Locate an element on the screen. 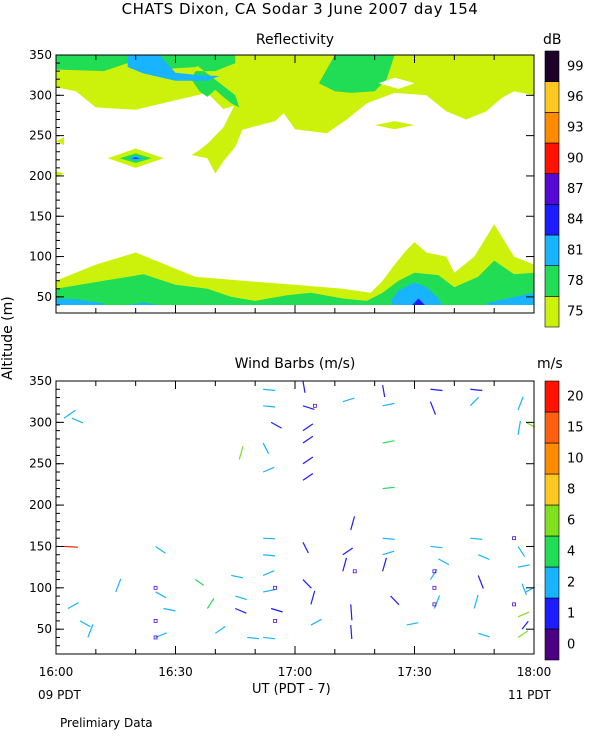 This screenshot has width=600, height=750. reflectivity-y-tick-label: 250 is located at coordinates (40, 136).